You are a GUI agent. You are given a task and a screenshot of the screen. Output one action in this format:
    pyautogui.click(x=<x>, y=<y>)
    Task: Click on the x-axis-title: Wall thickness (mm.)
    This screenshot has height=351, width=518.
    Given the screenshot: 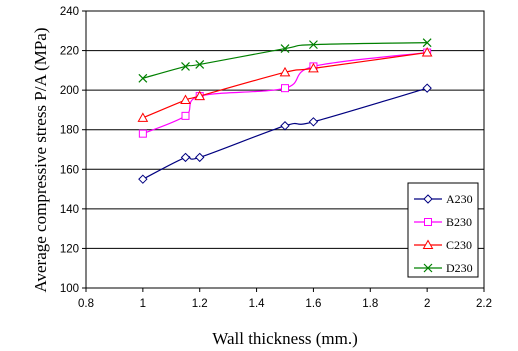 What is the action you would take?
    pyautogui.click(x=284, y=338)
    